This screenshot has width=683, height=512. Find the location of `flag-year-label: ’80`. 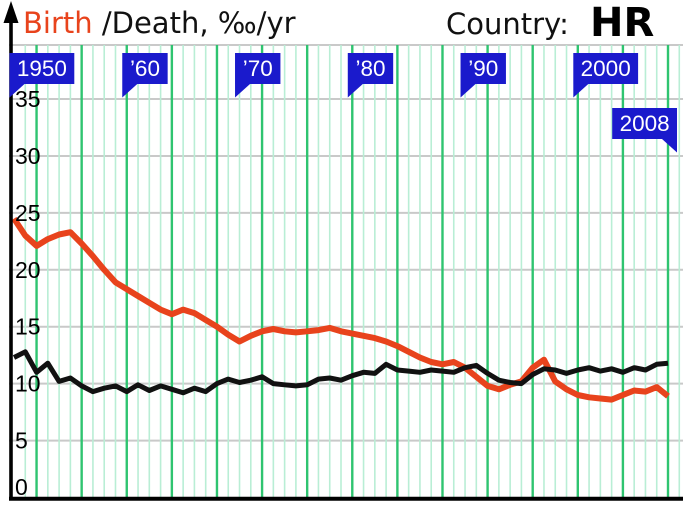

flag-year-label: ’80 is located at coordinates (370, 68).